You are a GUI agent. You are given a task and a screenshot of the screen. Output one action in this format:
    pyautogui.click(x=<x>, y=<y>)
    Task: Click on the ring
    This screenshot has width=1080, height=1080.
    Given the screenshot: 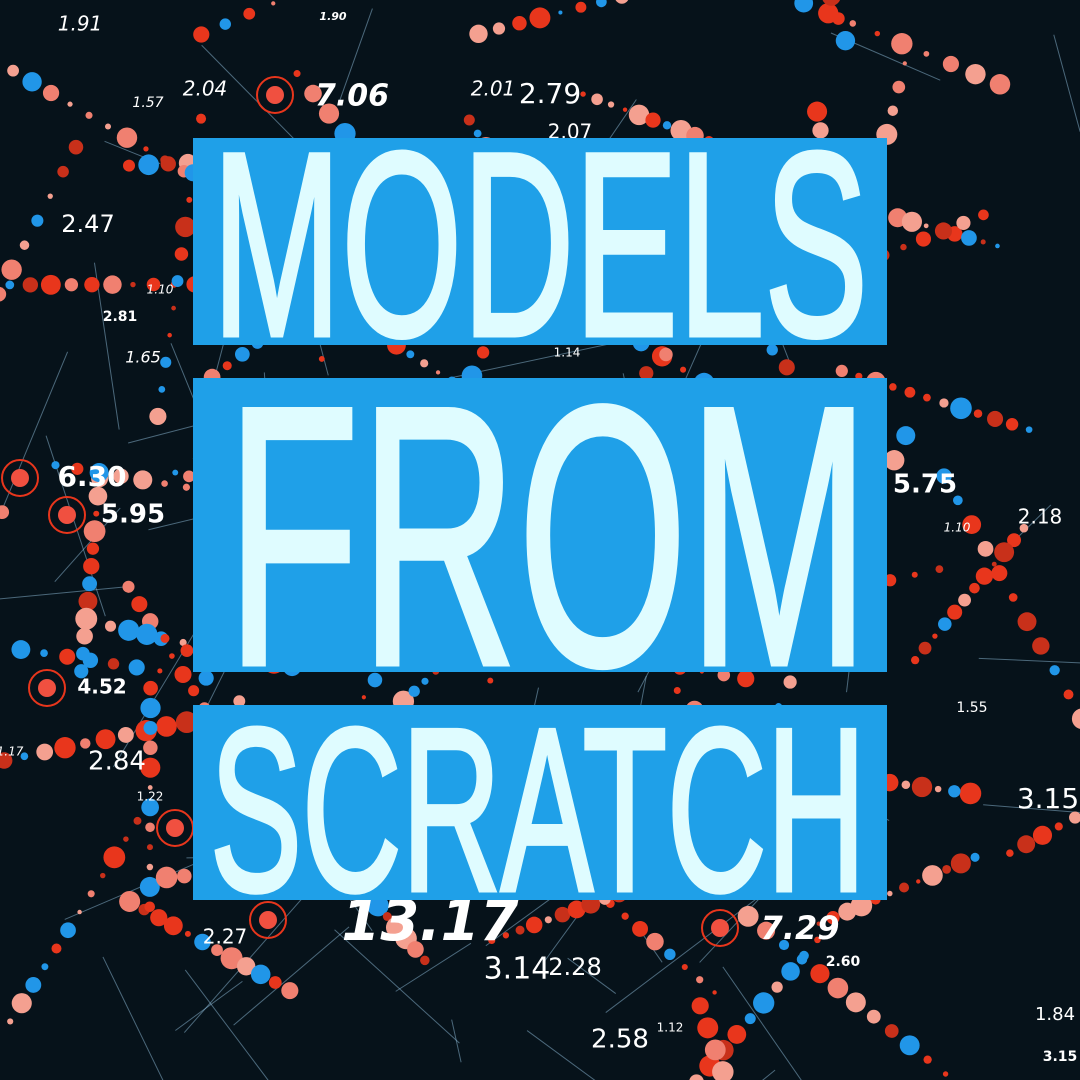 What is the action you would take?
    pyautogui.click(x=275, y=95)
    